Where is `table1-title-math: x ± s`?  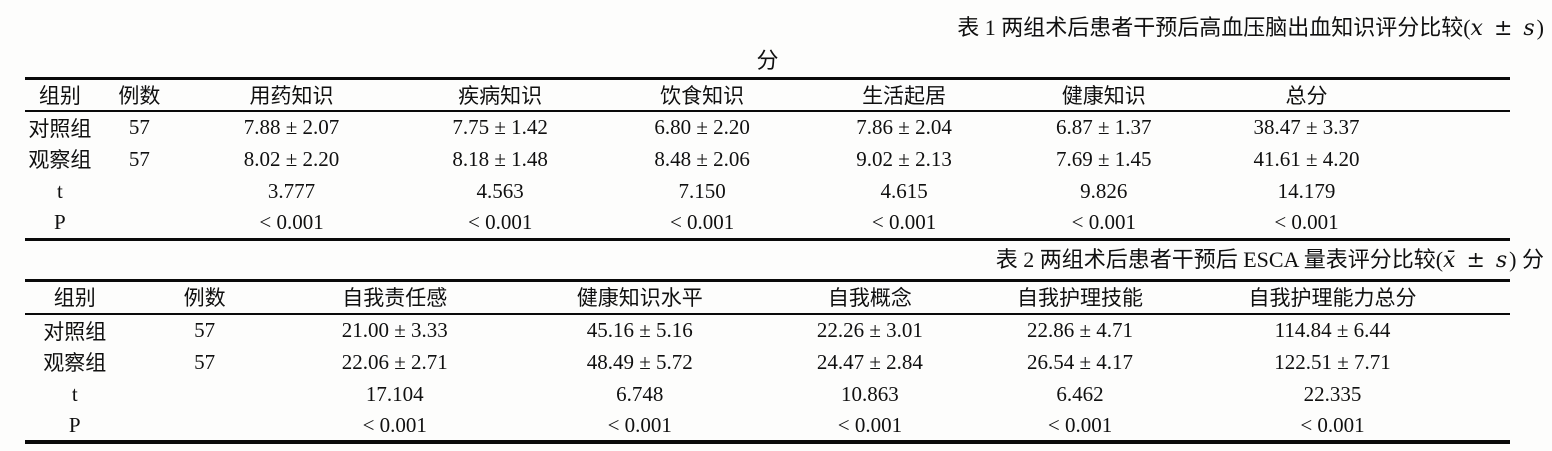
table1-title-math: x ± s is located at coordinates (1503, 28).